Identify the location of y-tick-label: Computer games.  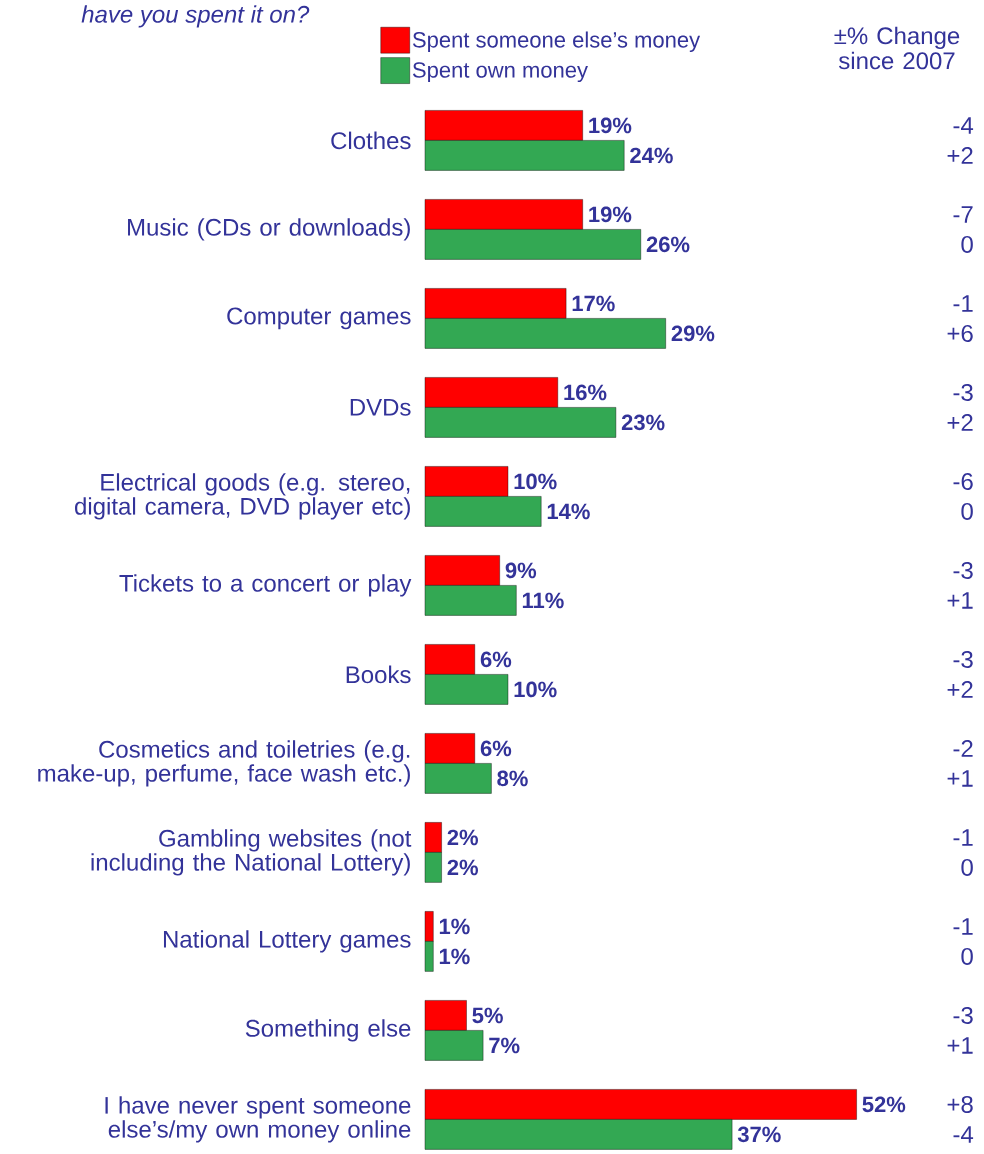
(319, 318).